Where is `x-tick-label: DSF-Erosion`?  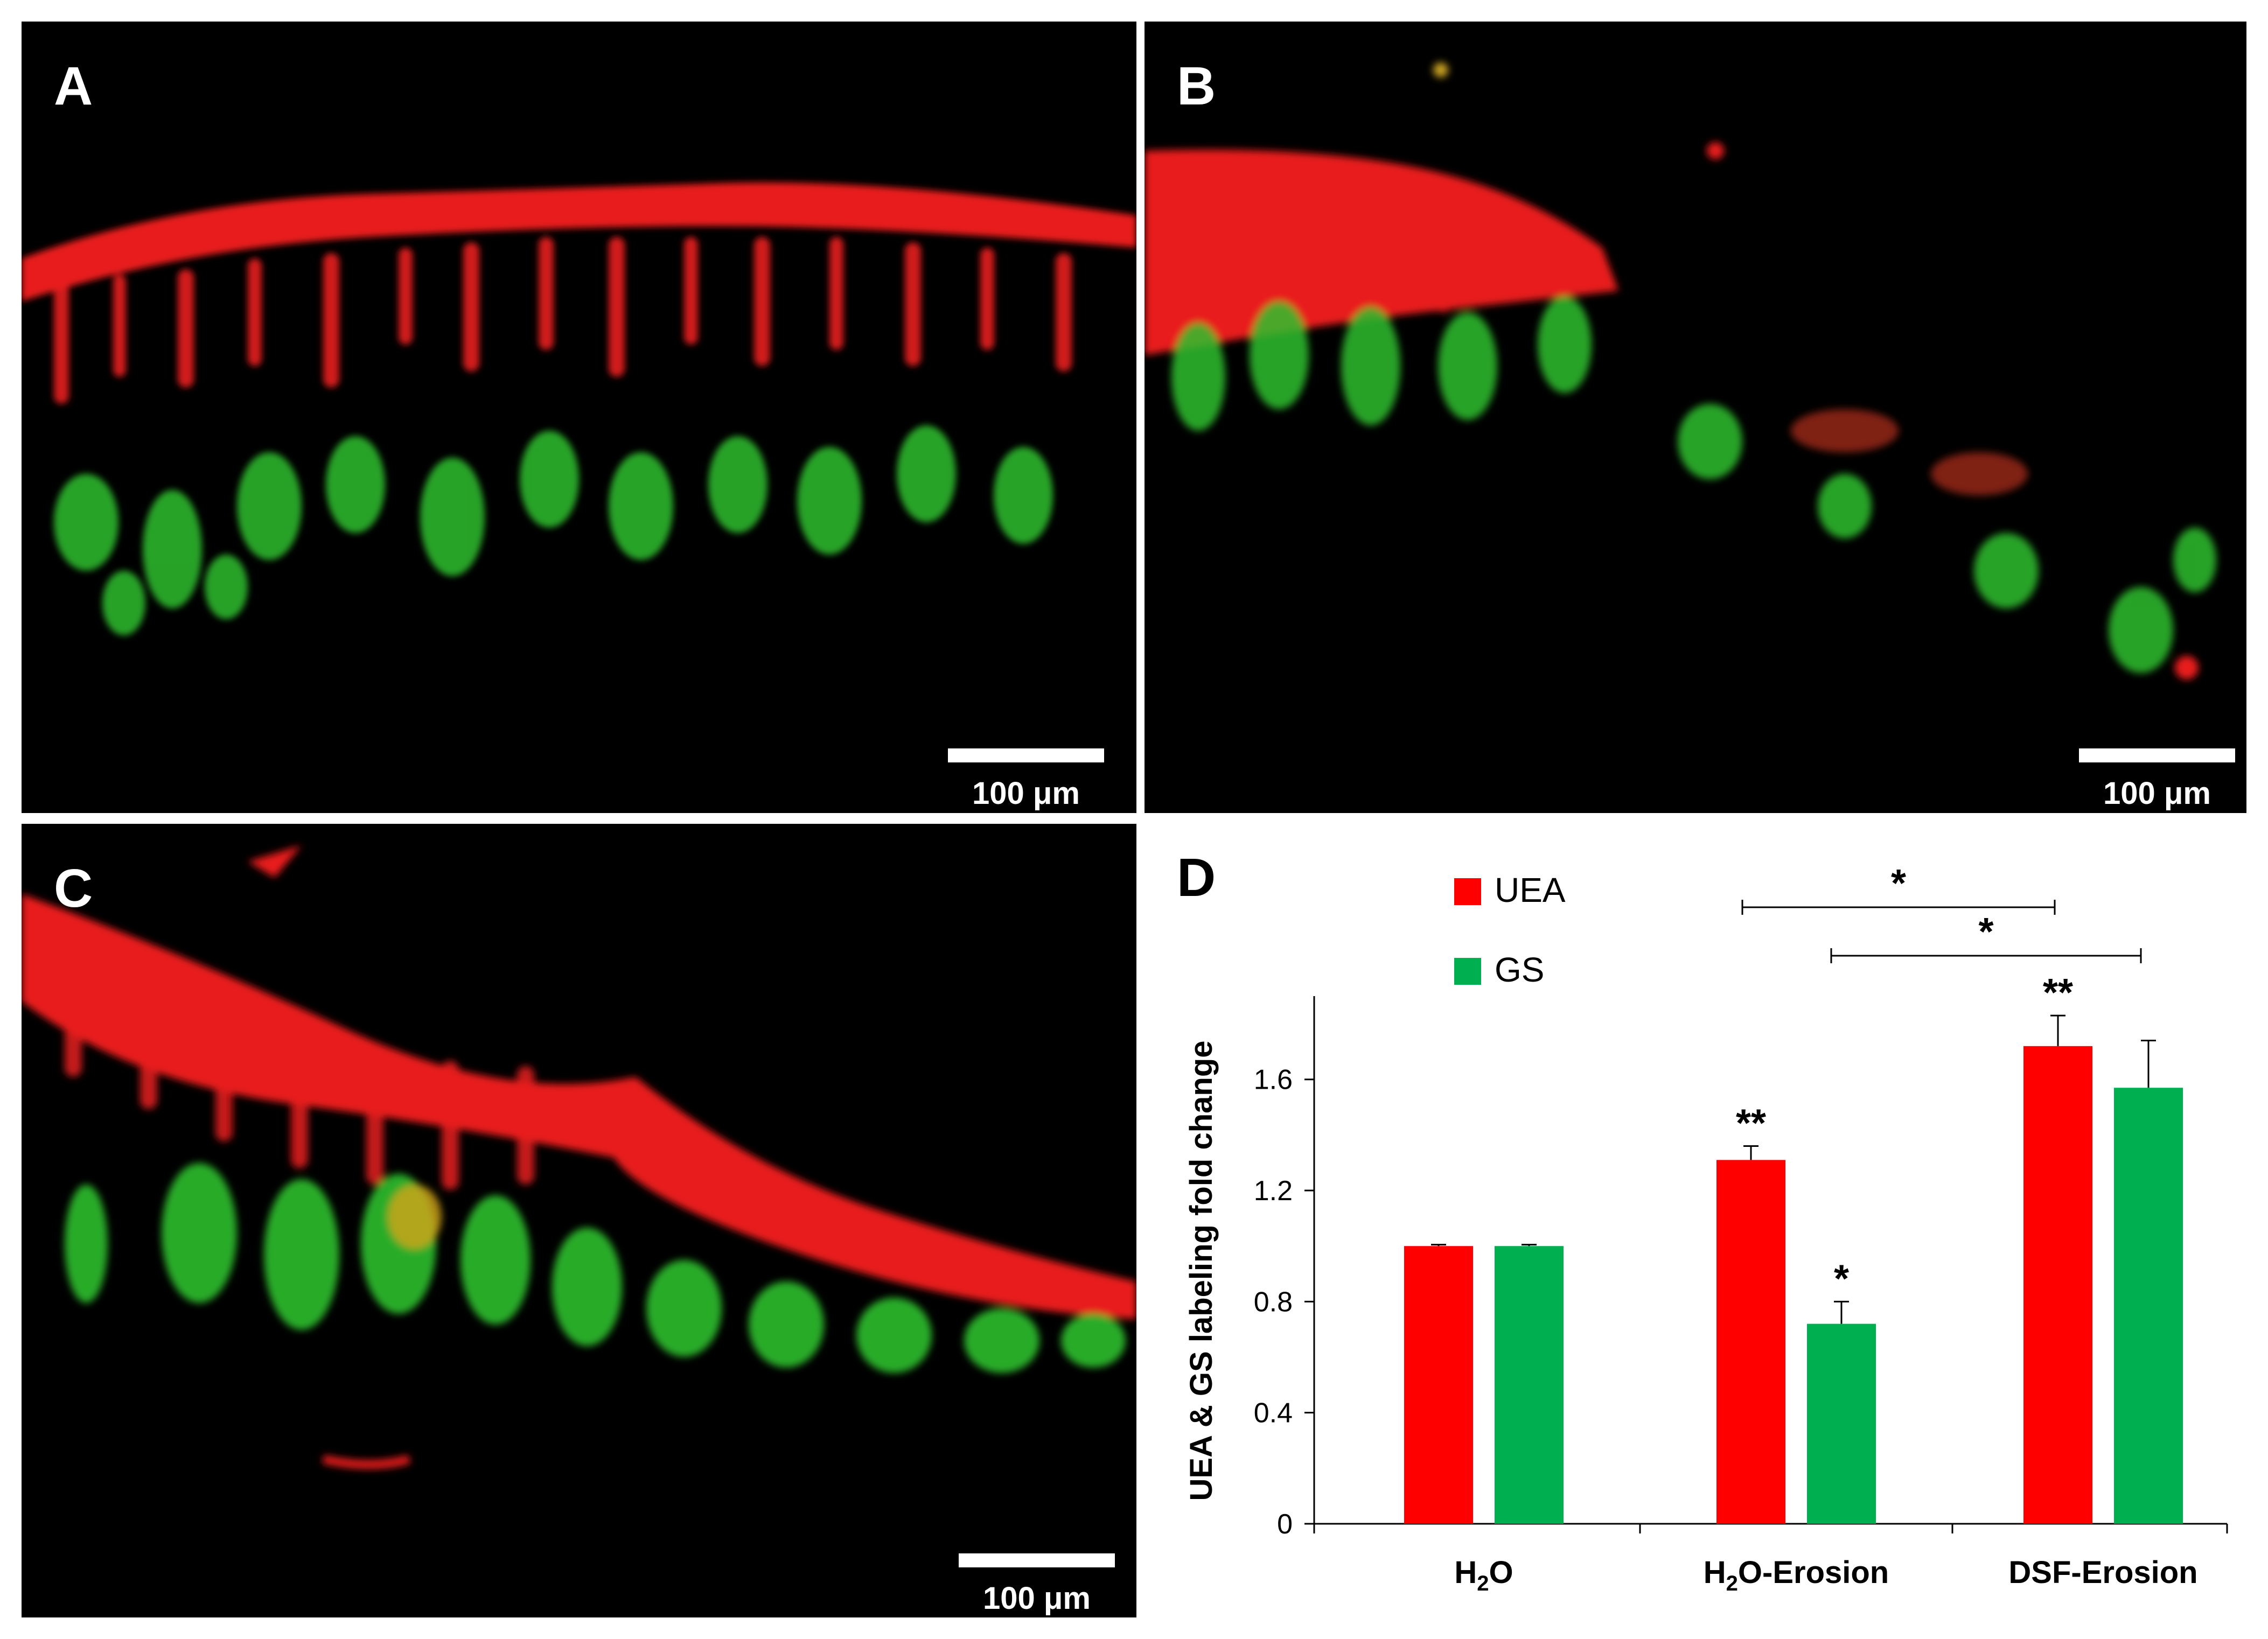 x-tick-label: DSF-Erosion is located at coordinates (2102, 1572).